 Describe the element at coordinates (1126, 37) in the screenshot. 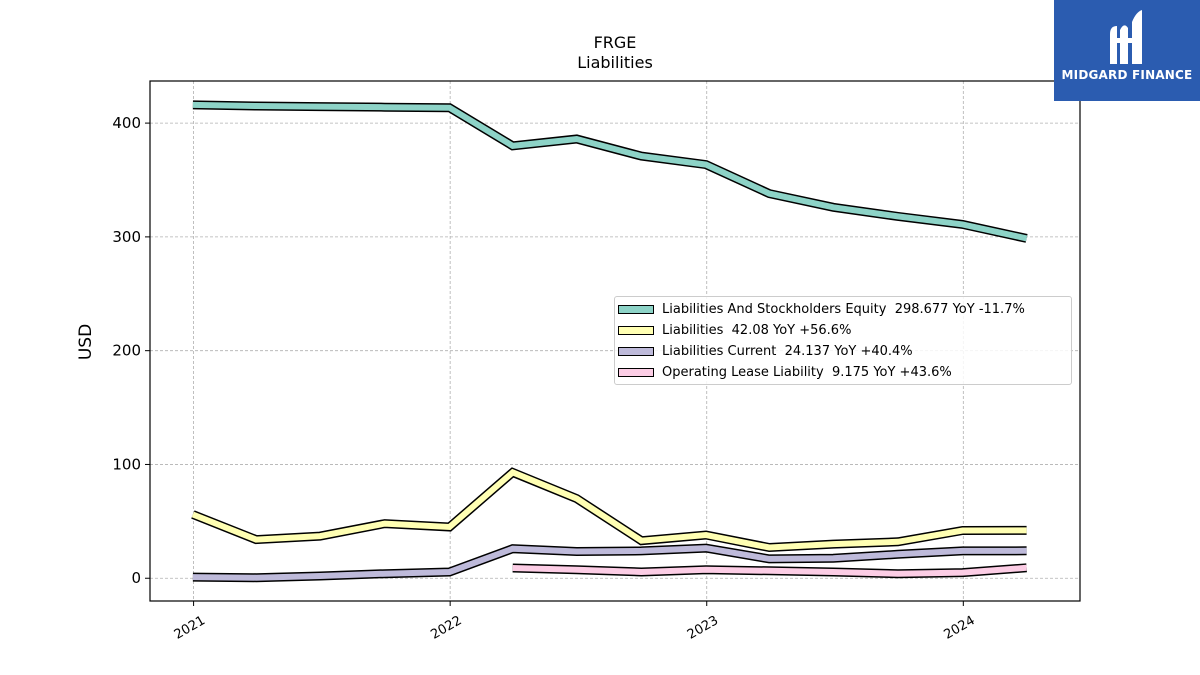

I see `logo-mark-icon` at that location.